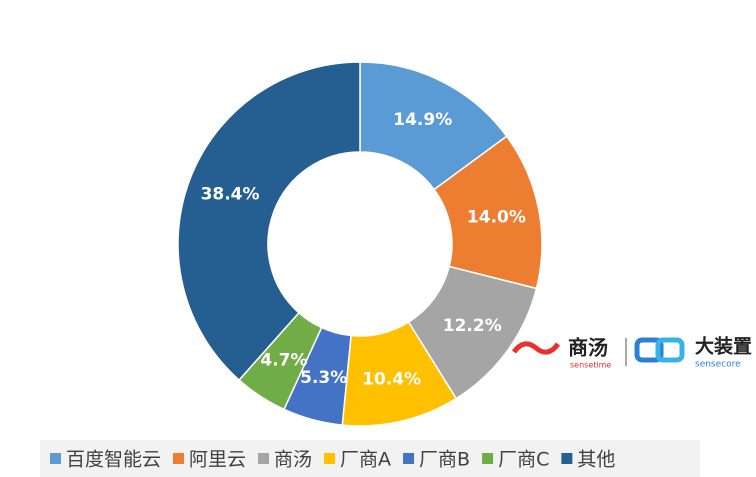 This screenshot has height=477, width=756. Describe the element at coordinates (596, 460) in the screenshot. I see `legend-label: 其他` at that location.